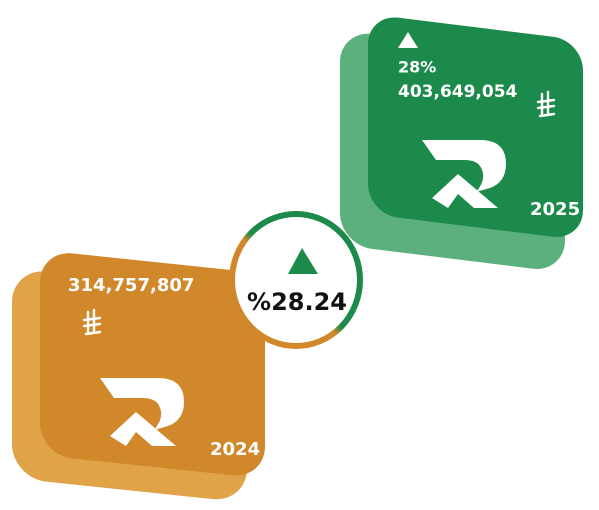  What do you see at coordinates (131, 285) in the screenshot?
I see `value: 314,757,807` at bounding box center [131, 285].